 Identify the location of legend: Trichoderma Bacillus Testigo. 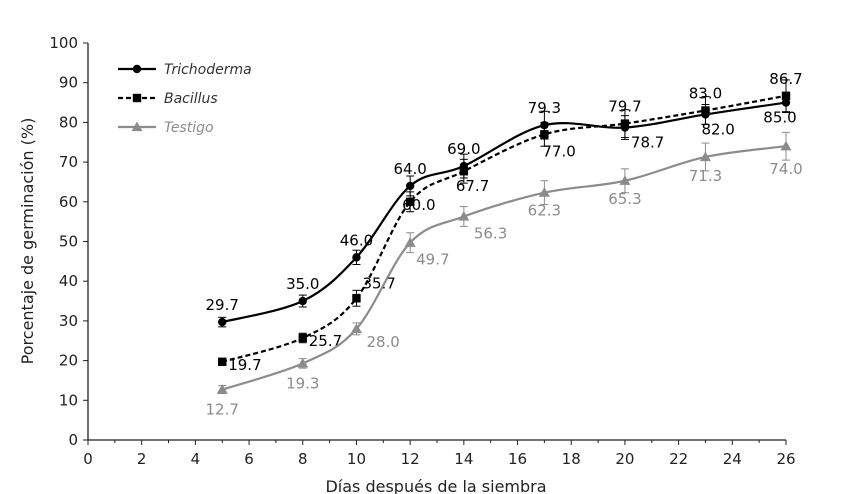
(185, 99).